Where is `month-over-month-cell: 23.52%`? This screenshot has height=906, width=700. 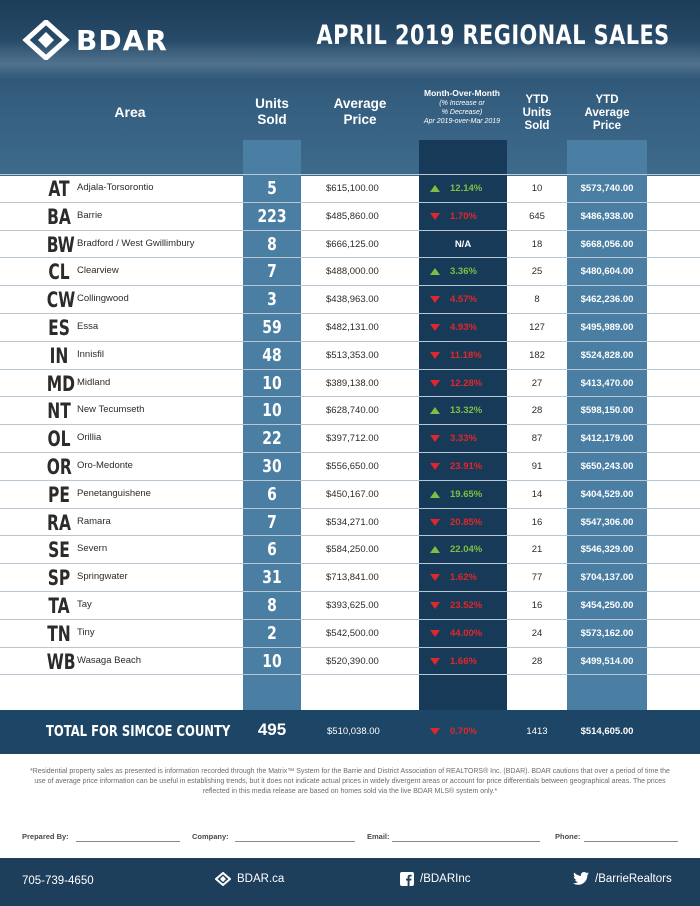 month-over-month-cell: 23.52% is located at coordinates (463, 605).